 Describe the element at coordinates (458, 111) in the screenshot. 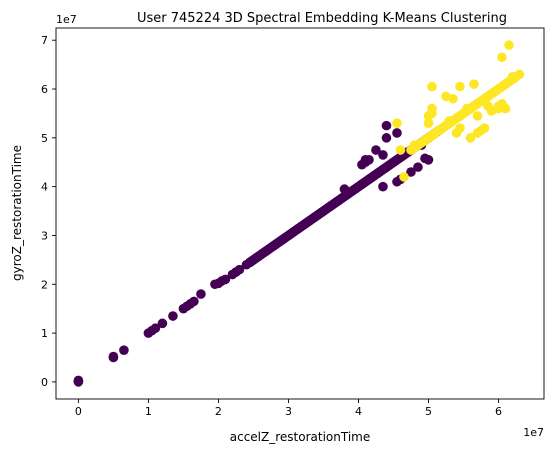

I see `cluster-1-series` at that location.